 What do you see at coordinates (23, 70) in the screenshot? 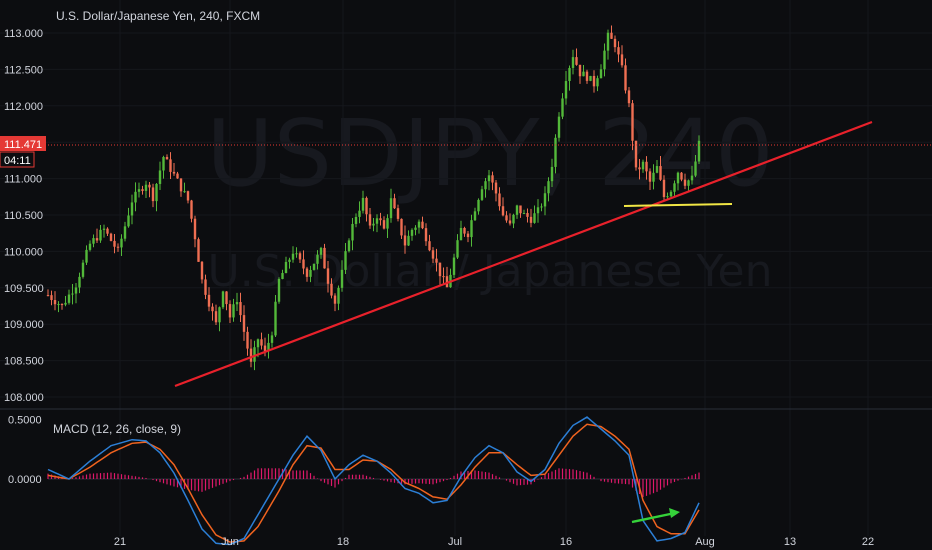
I see `price-tick-label: 112.500` at bounding box center [23, 70].